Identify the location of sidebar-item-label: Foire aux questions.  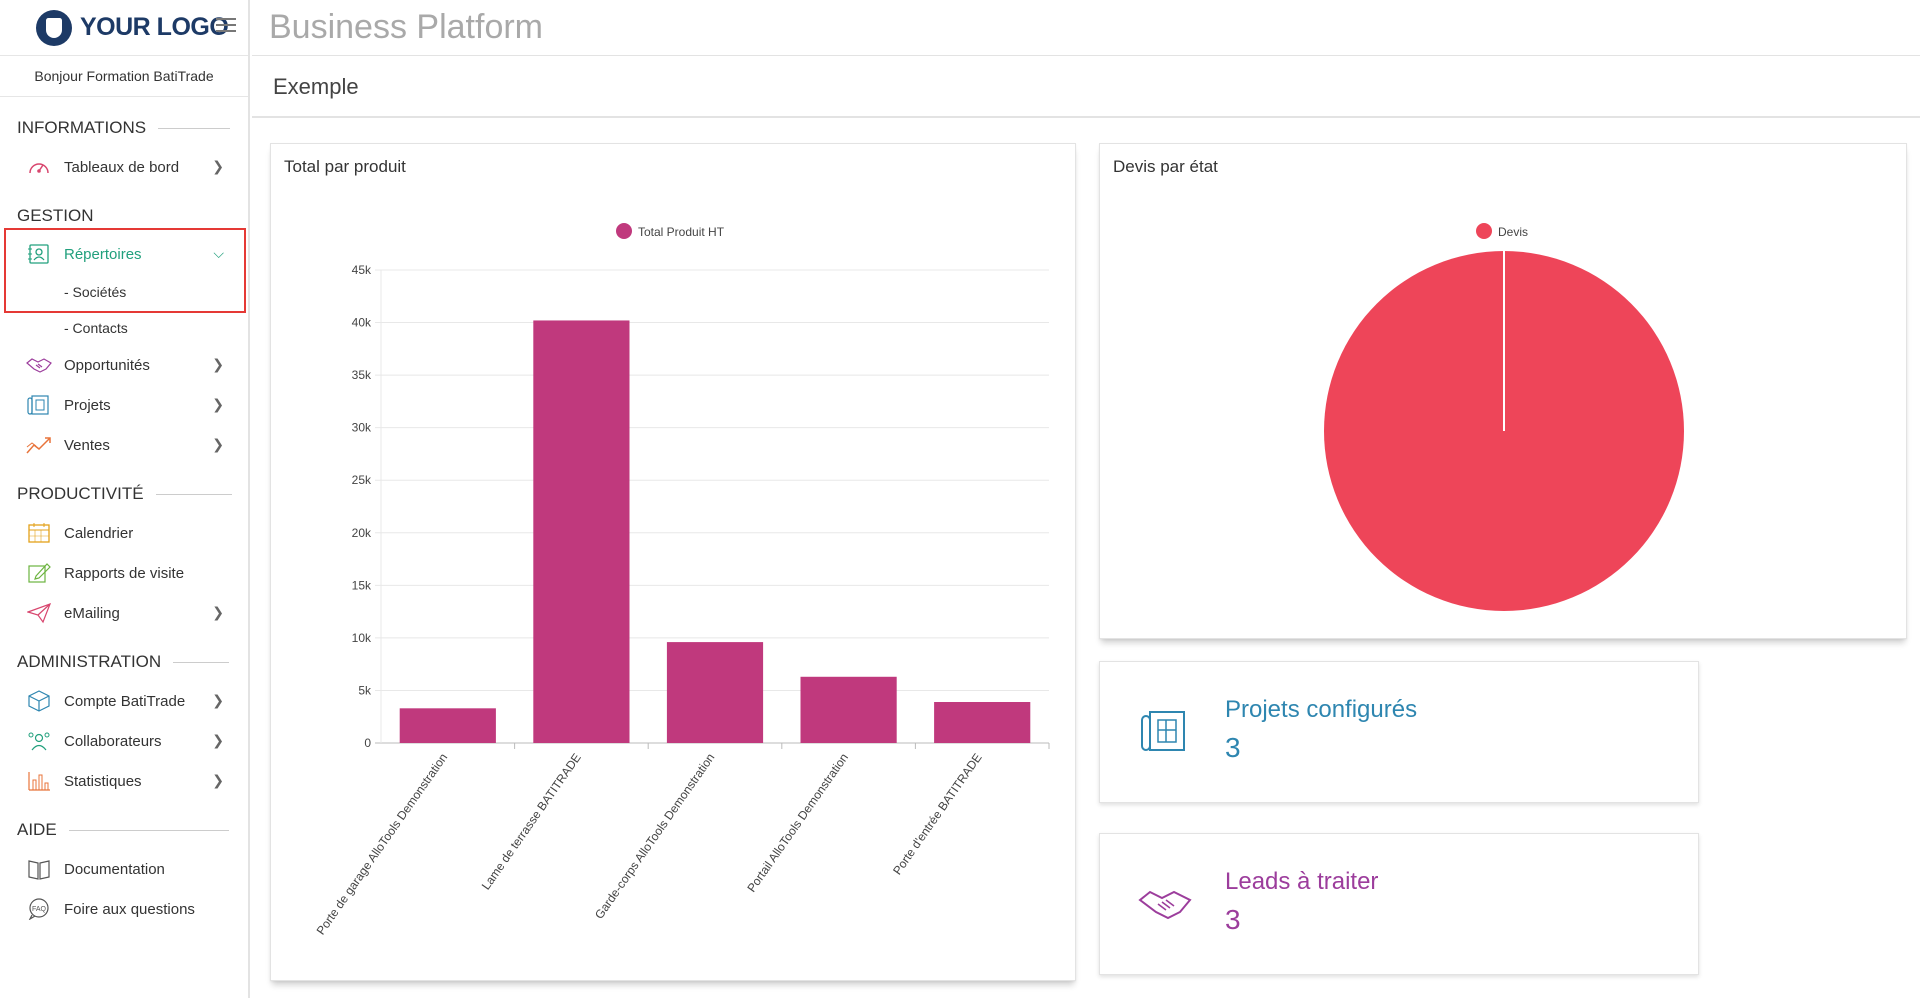
(129, 909).